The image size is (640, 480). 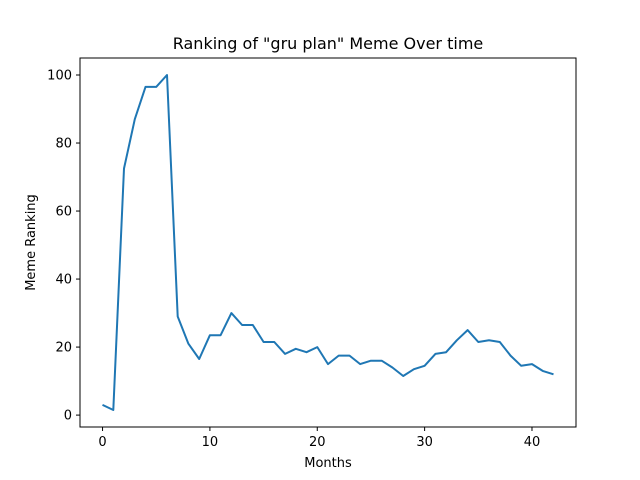 I want to click on y-tick-label: 0, so click(x=68, y=416).